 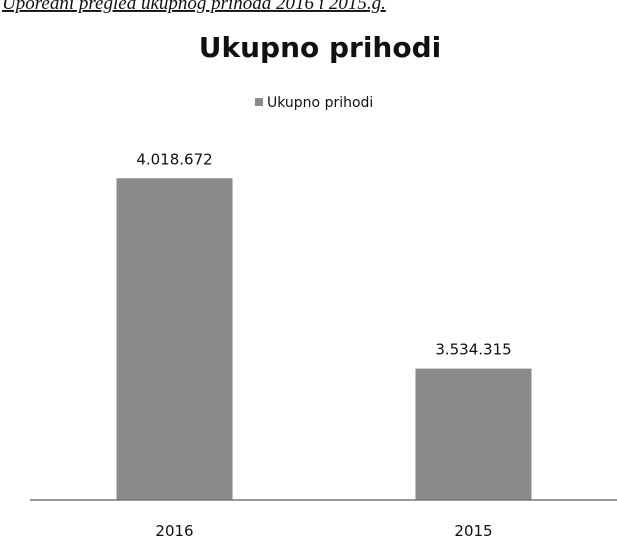 What do you see at coordinates (473, 350) in the screenshot?
I see `value-label: 3.534.315` at bounding box center [473, 350].